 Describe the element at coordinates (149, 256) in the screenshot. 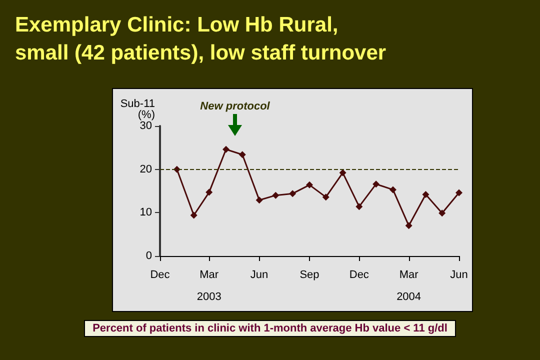

I see `y-tick-label: 0` at that location.